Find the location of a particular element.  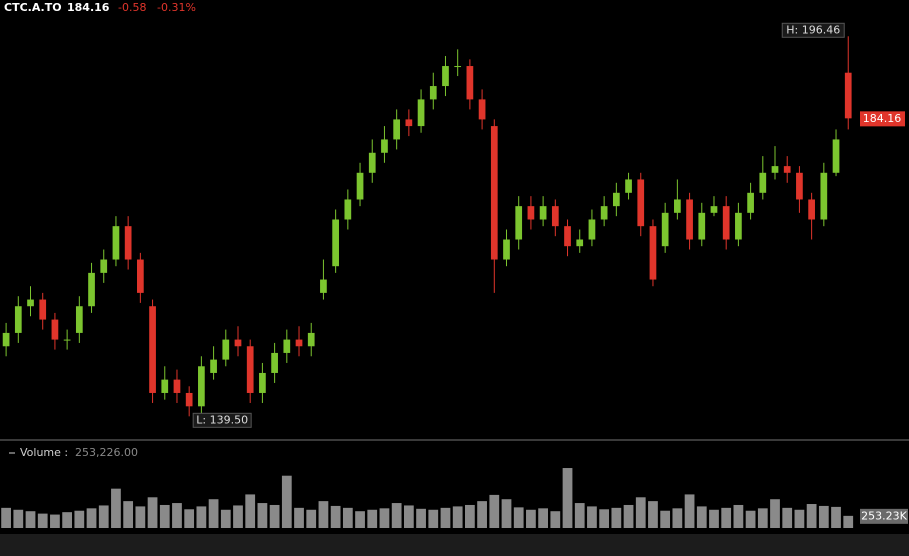

last-price-tag: 184.16 is located at coordinates (882, 118).